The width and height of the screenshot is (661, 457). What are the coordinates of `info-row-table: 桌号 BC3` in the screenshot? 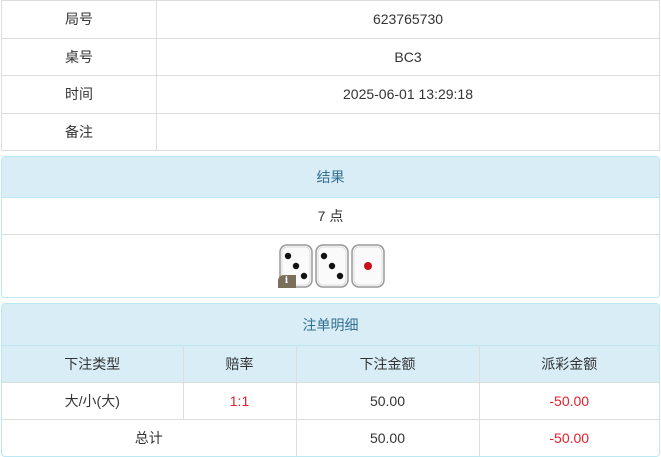 It's located at (330, 56).